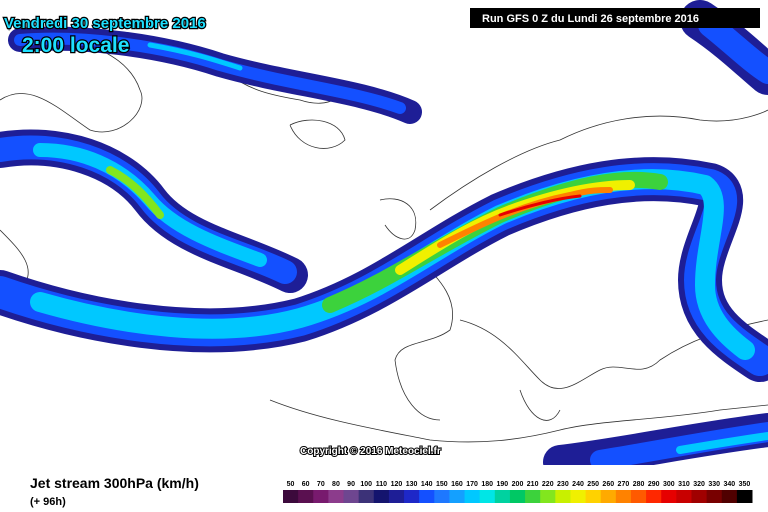 The height and width of the screenshot is (512, 768). Describe the element at coordinates (291, 484) in the screenshot. I see `legend-label: 50` at that location.